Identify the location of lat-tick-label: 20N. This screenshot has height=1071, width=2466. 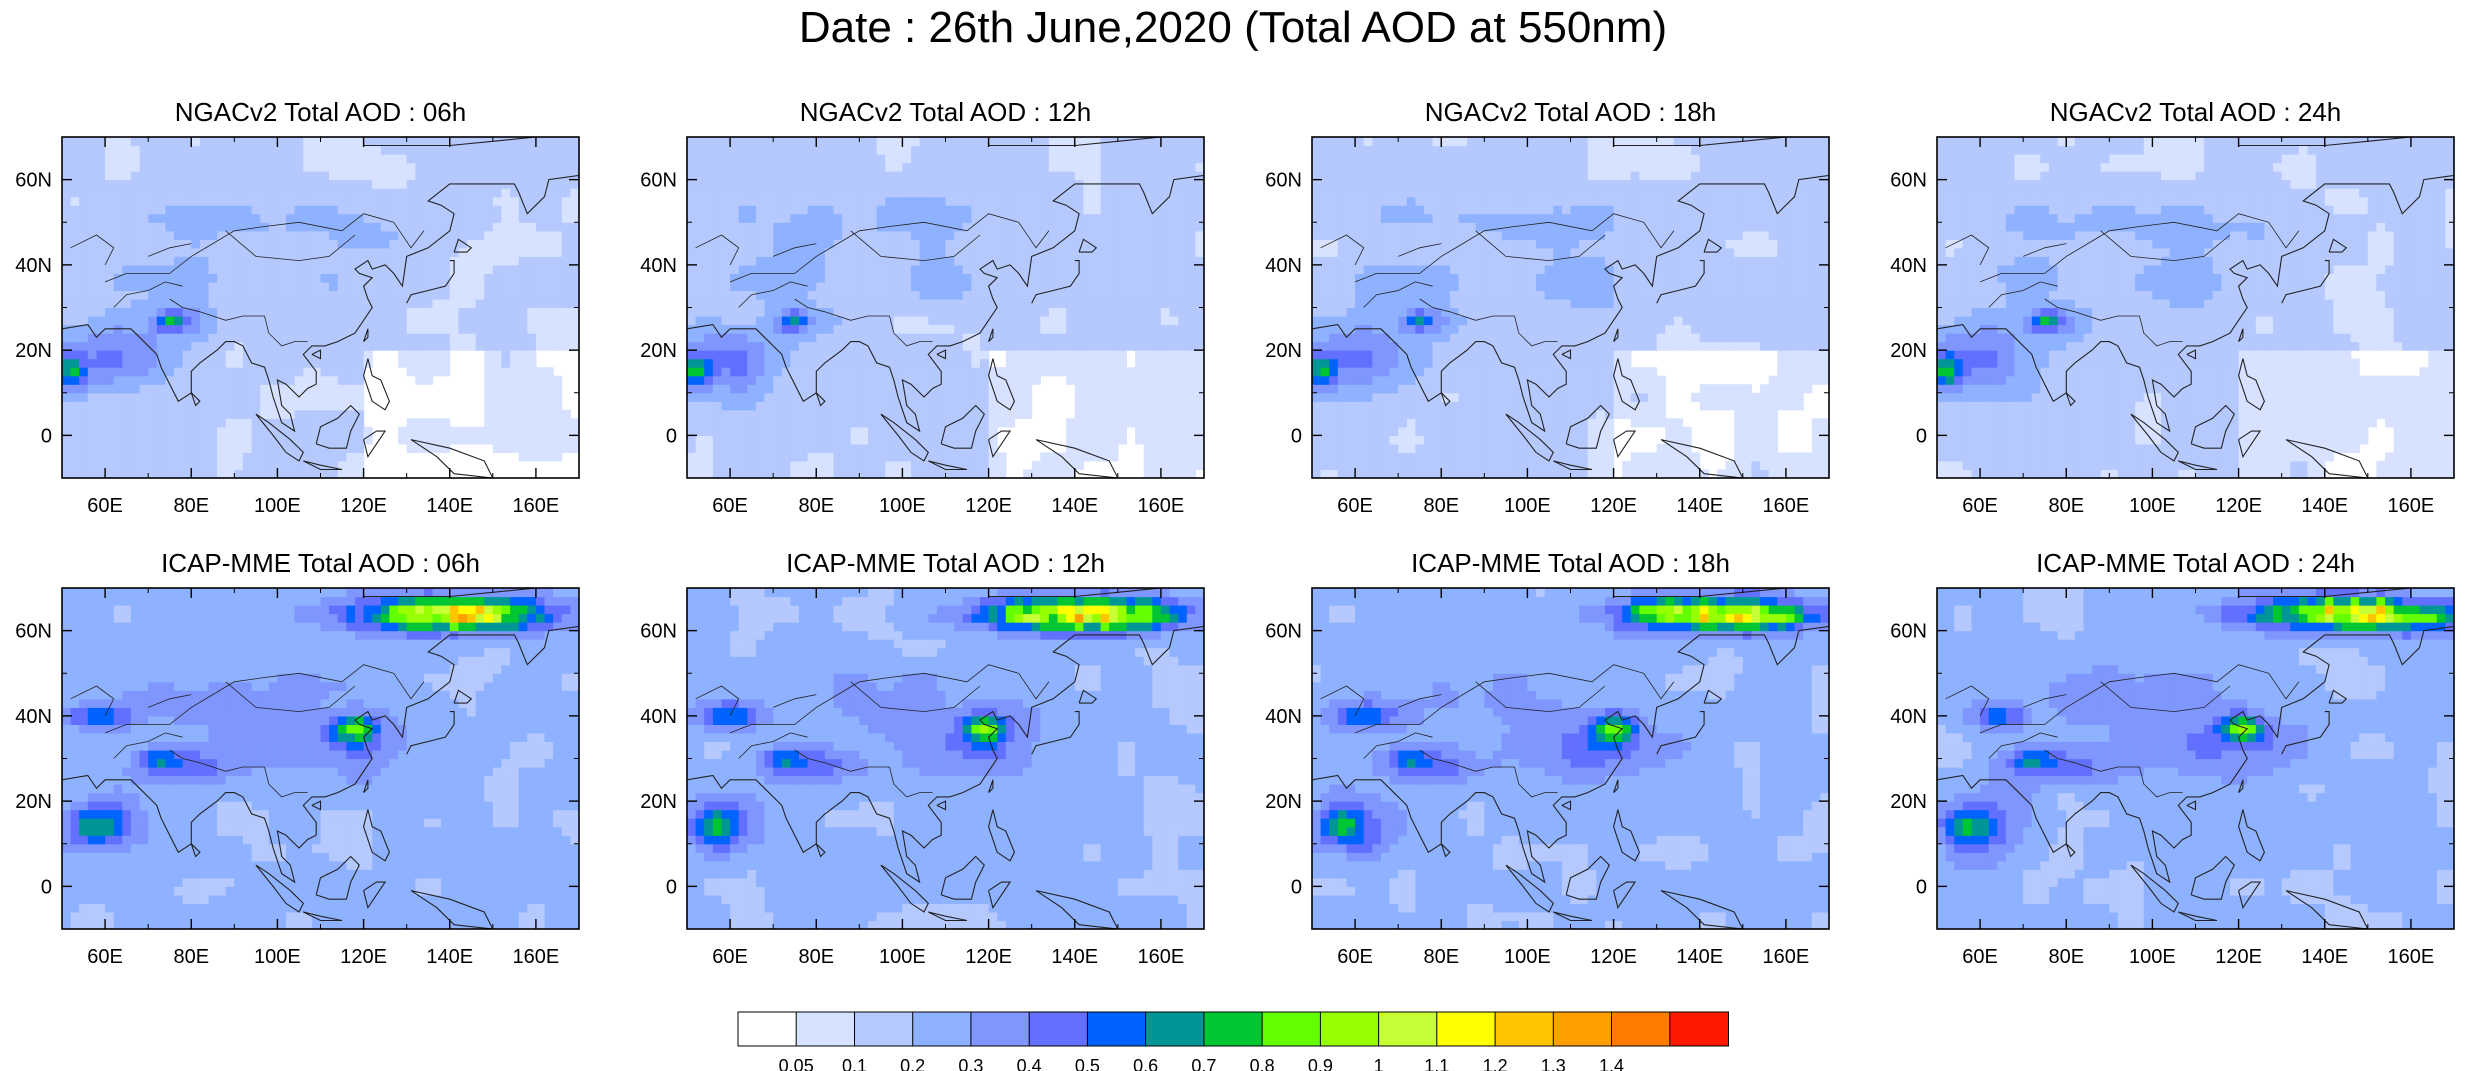
(33, 351).